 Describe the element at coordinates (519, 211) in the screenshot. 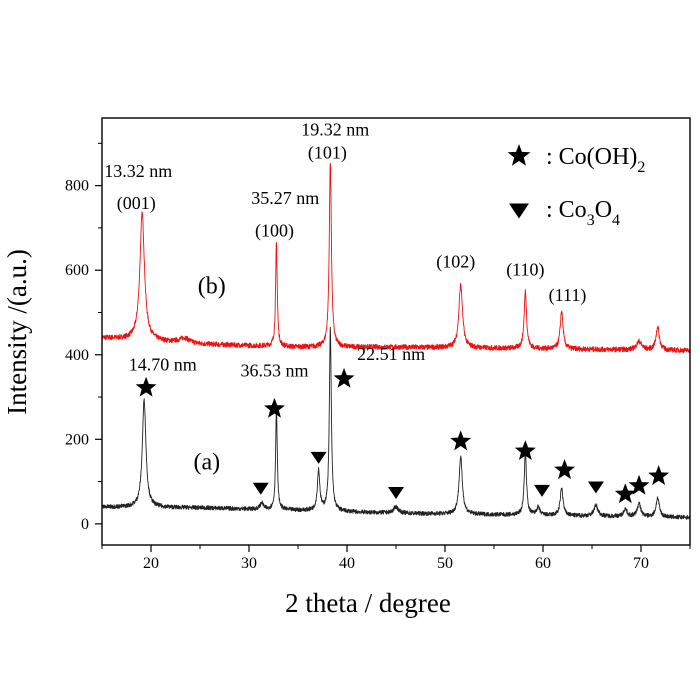

I see `legend-triangle-icon` at that location.